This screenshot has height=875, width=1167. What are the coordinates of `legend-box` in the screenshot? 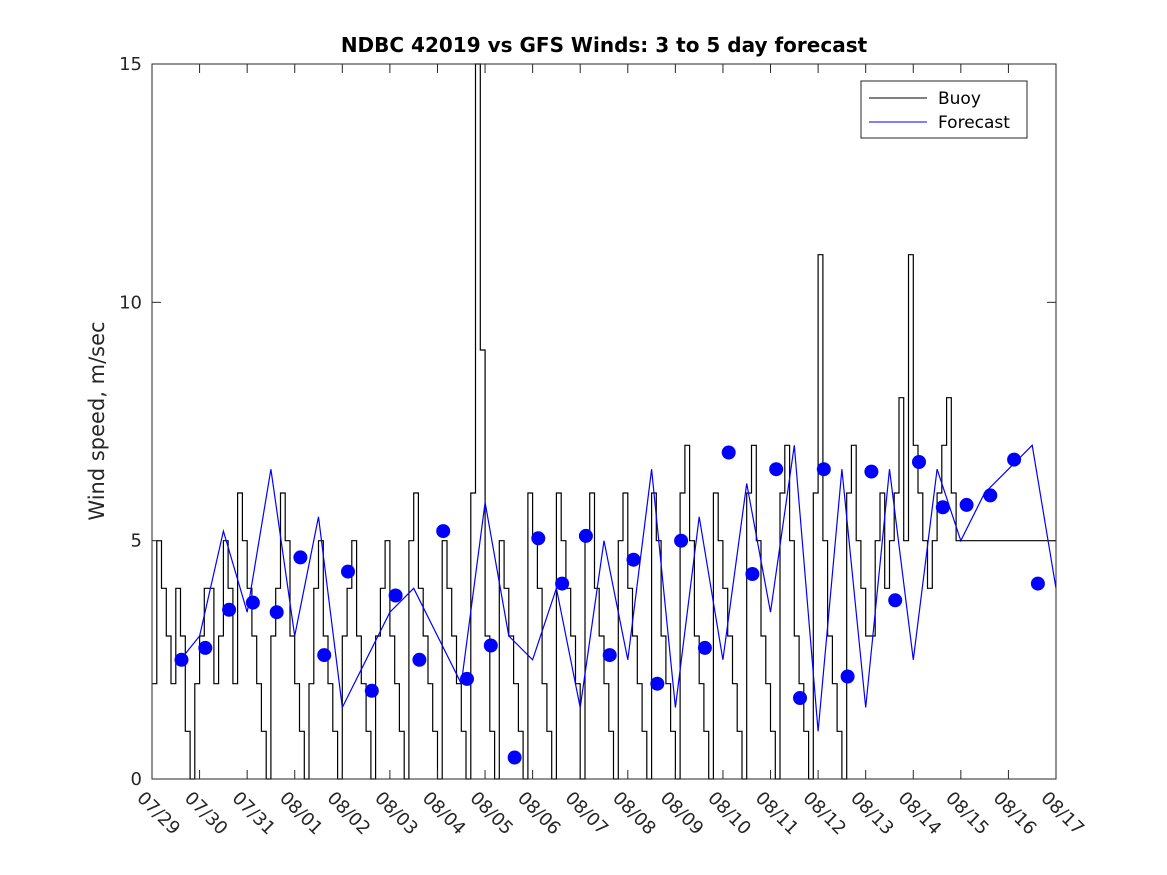 It's located at (944, 109).